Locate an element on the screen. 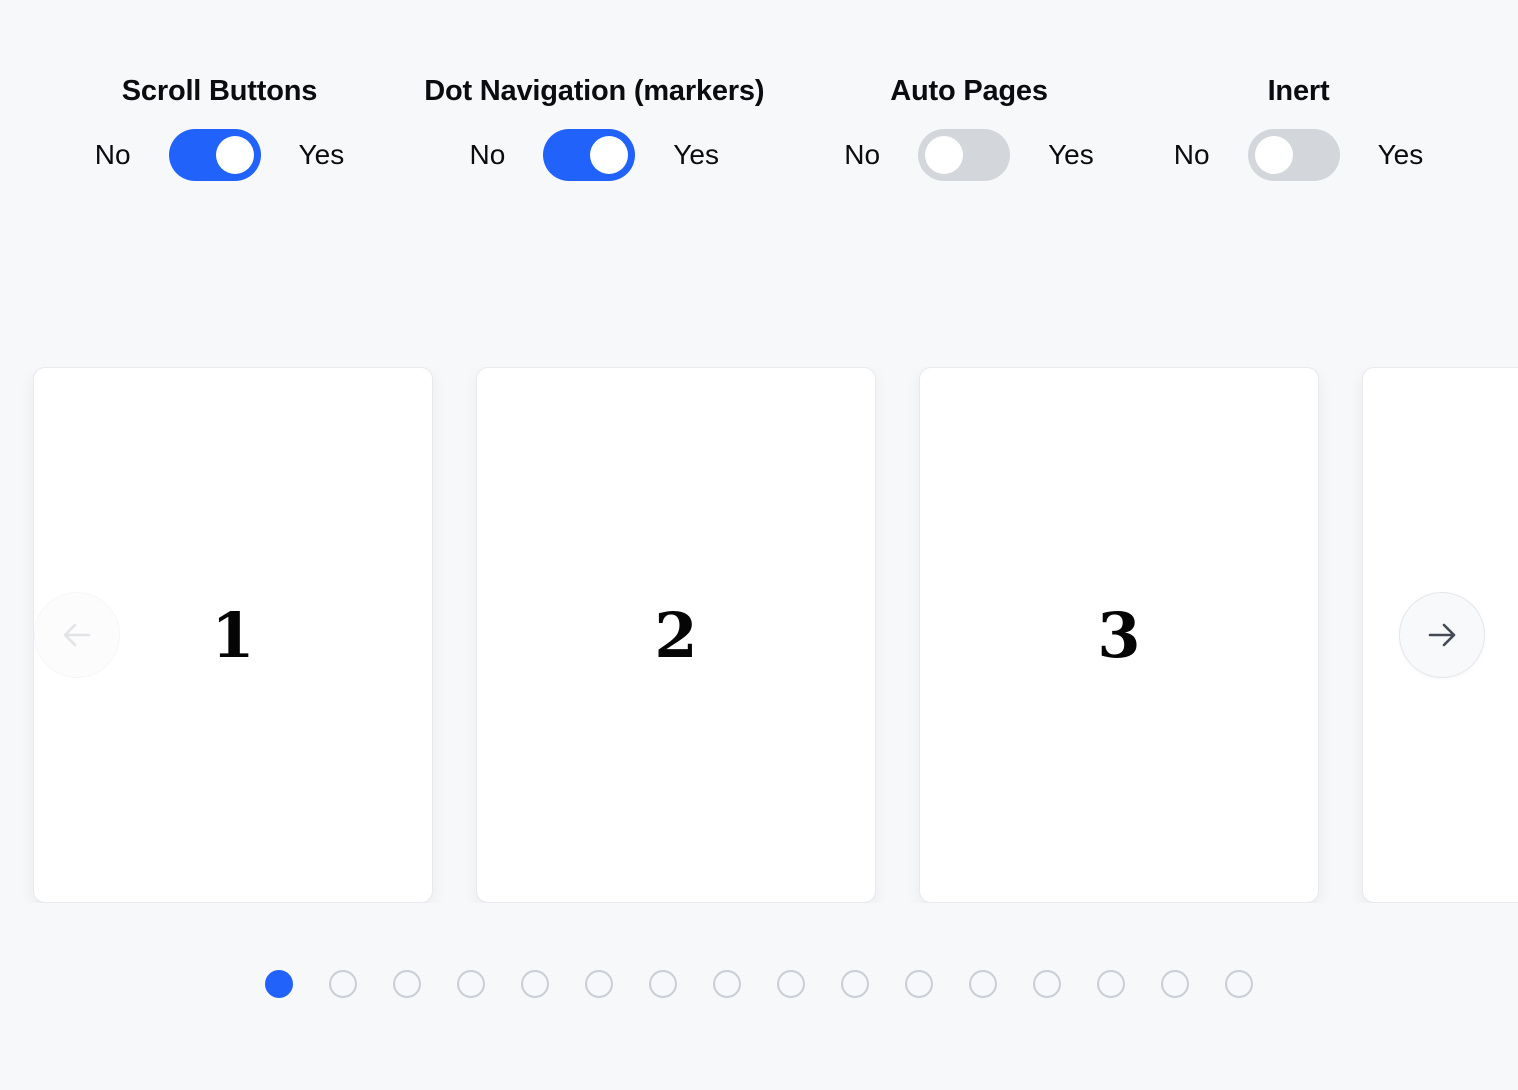 This screenshot has height=1090, width=1518. slide-number: 1 is located at coordinates (233, 635).